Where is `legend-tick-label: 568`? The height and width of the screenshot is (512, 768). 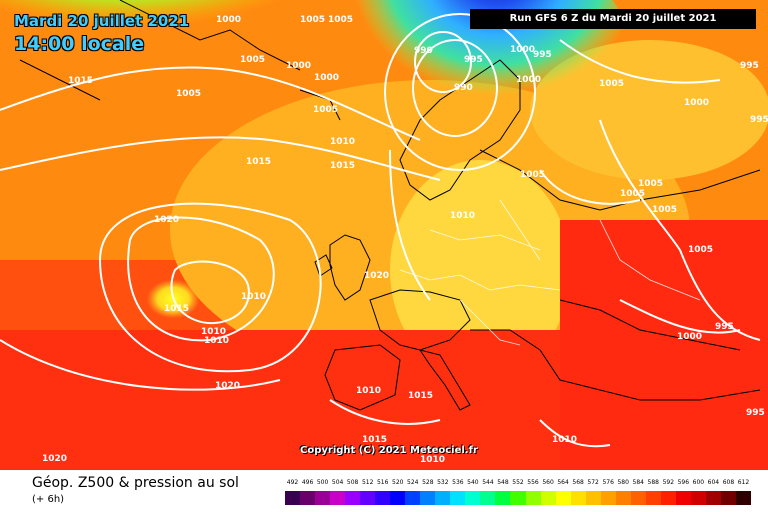
legend-tick-label: 568 is located at coordinates (578, 482).